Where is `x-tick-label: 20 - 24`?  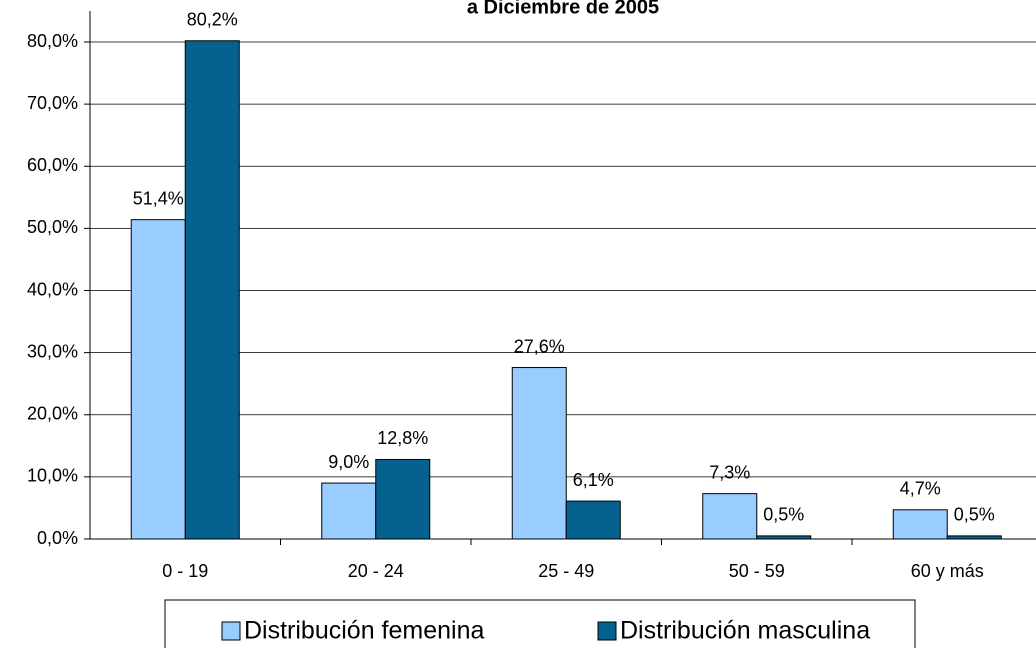 x-tick-label: 20 - 24 is located at coordinates (376, 571).